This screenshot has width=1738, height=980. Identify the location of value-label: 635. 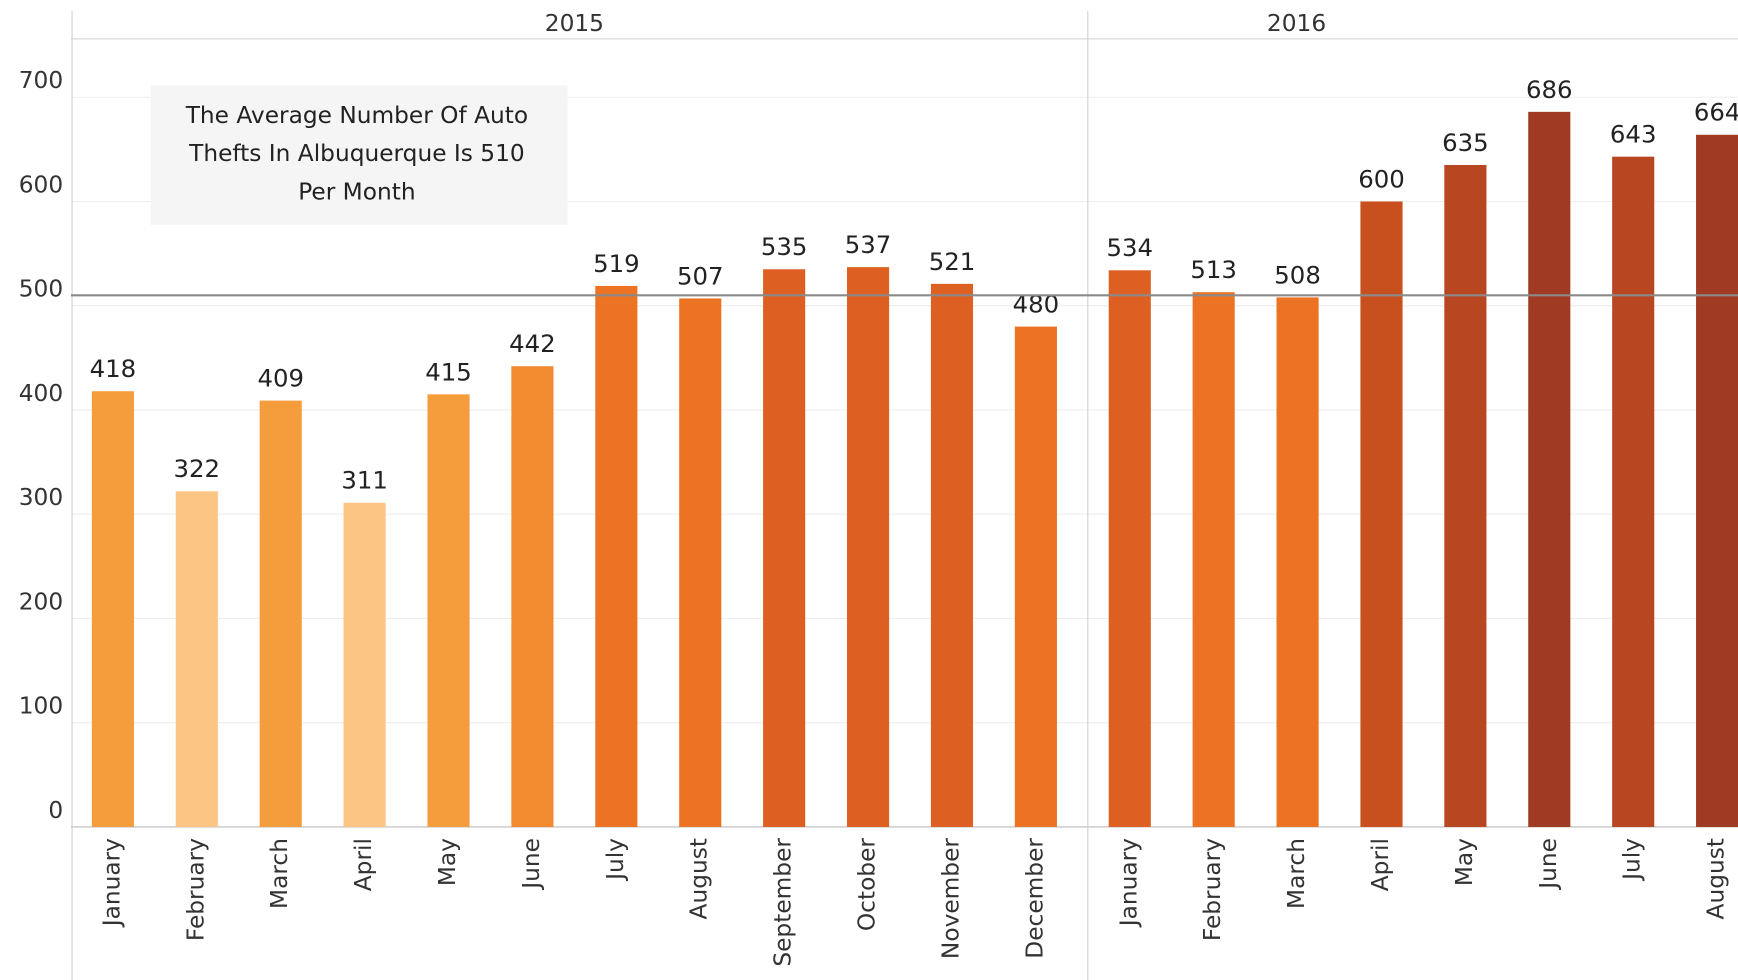
(1465, 142).